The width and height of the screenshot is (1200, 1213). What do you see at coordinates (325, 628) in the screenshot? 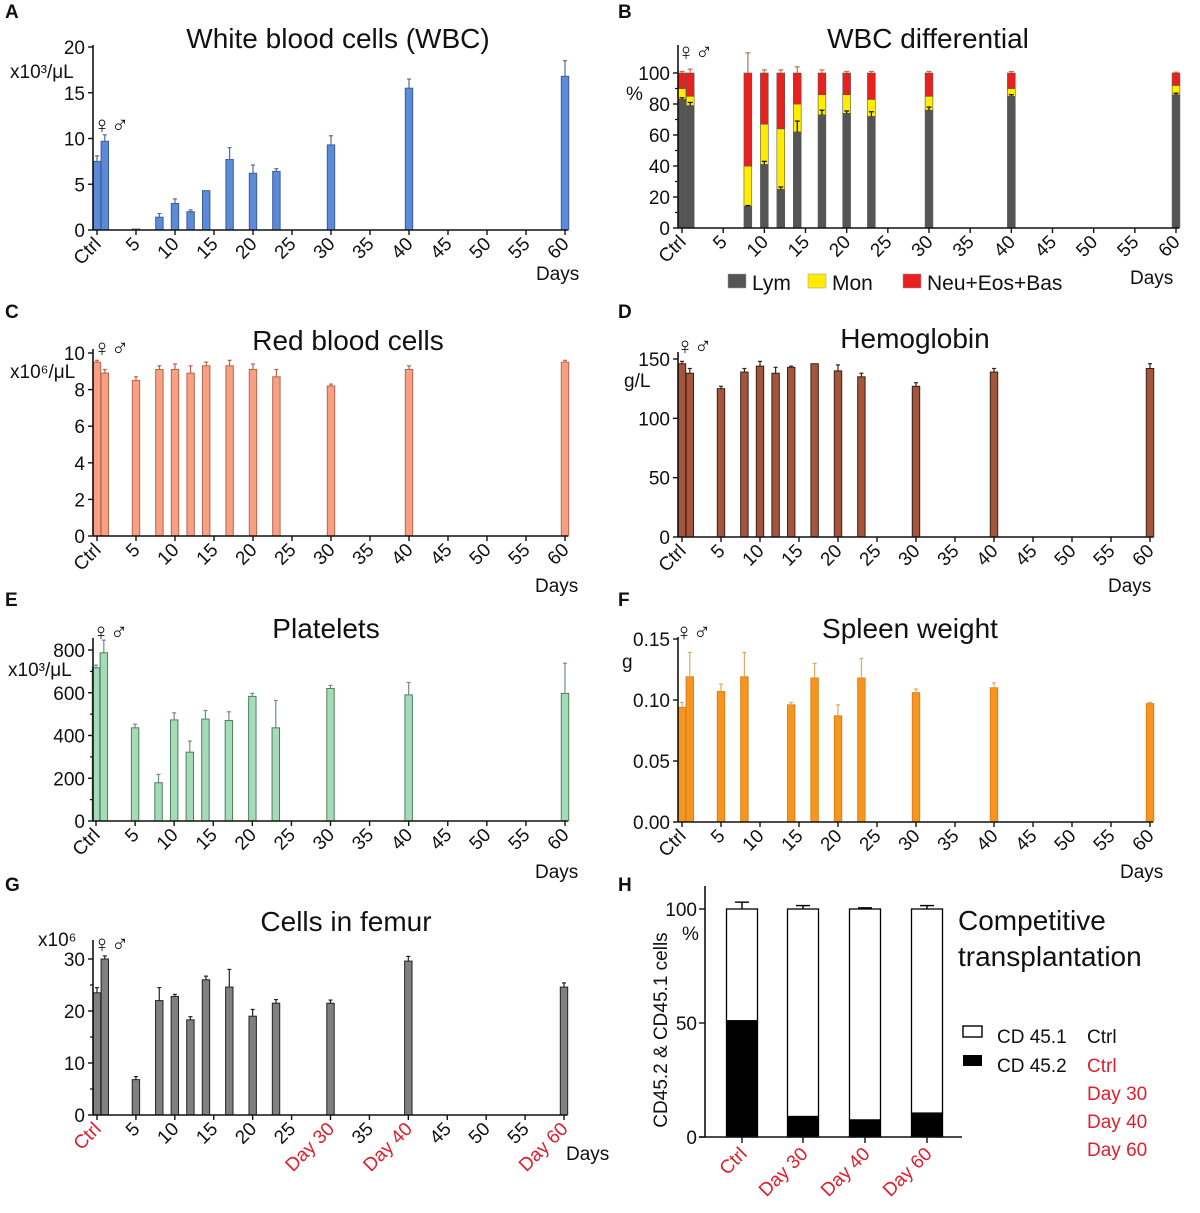
I see `chart-title: Platelets` at bounding box center [325, 628].